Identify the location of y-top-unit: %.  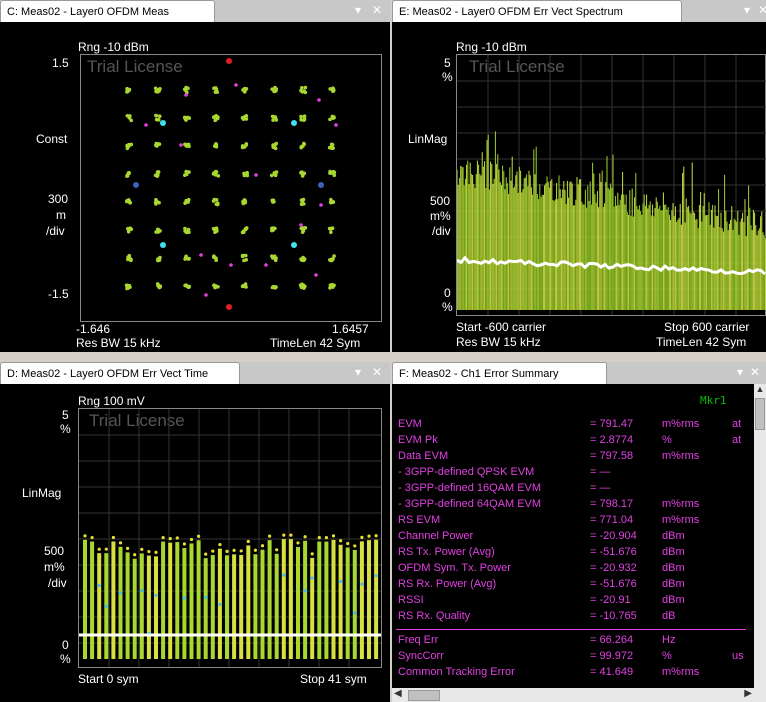
(447, 77).